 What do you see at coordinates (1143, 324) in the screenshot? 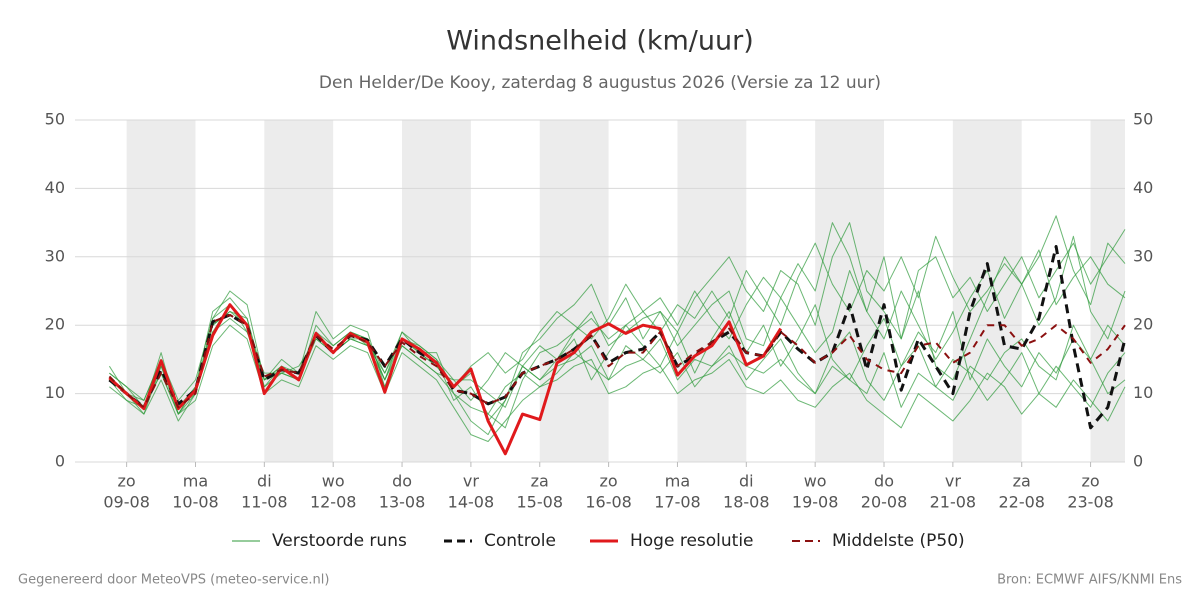
I see `y2-tick-label: 20` at bounding box center [1143, 324].